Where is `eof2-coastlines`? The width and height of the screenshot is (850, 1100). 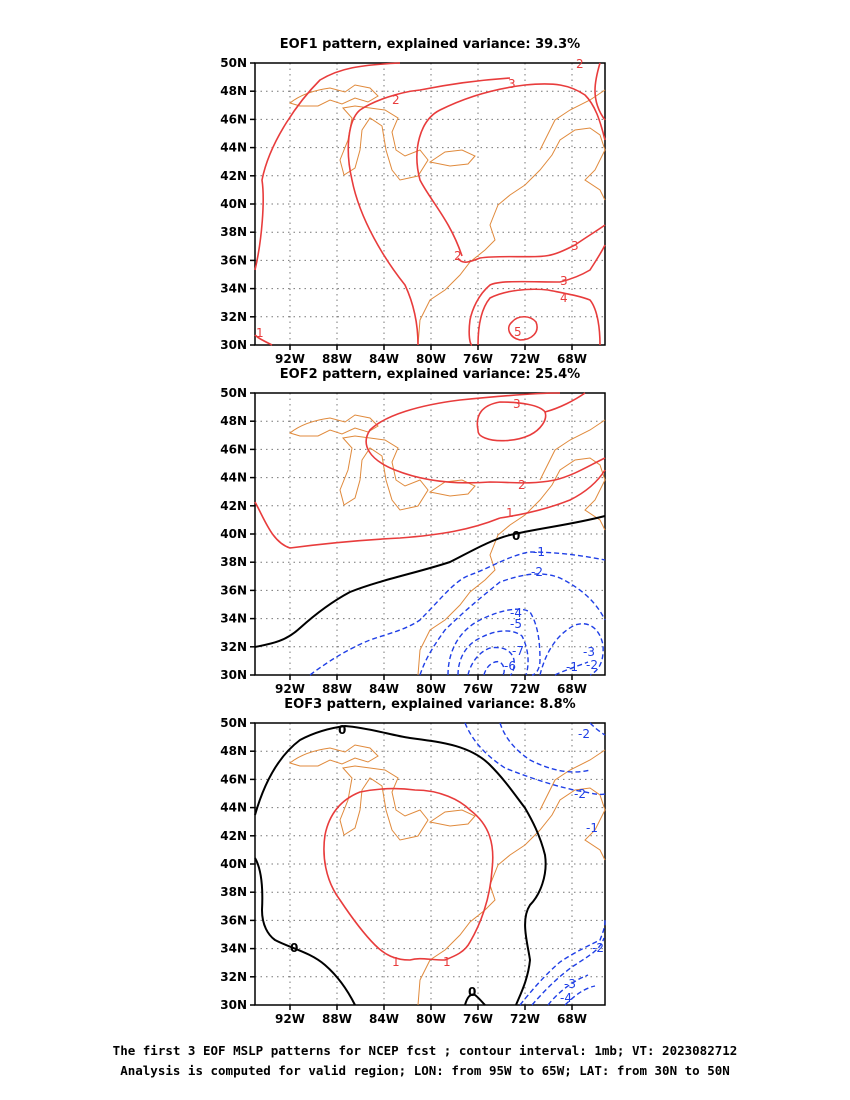
eof2-coastlines is located at coordinates (447, 545).